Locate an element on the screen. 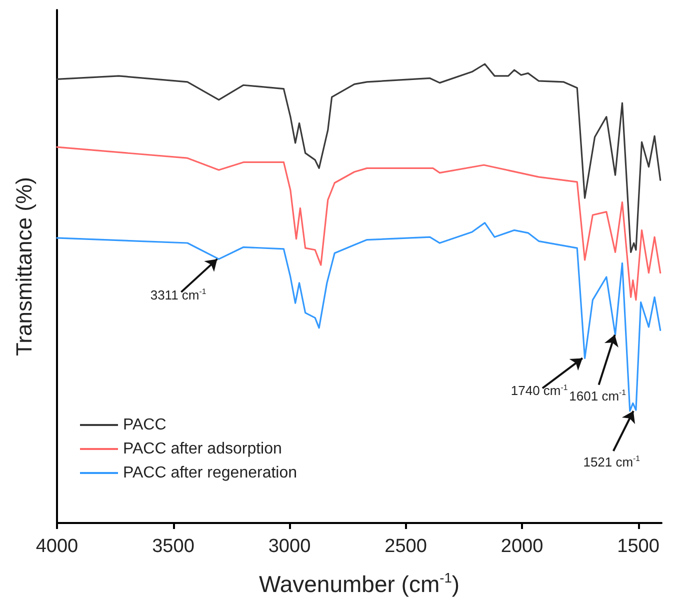  x-tick-label: 2500 is located at coordinates (405, 546).